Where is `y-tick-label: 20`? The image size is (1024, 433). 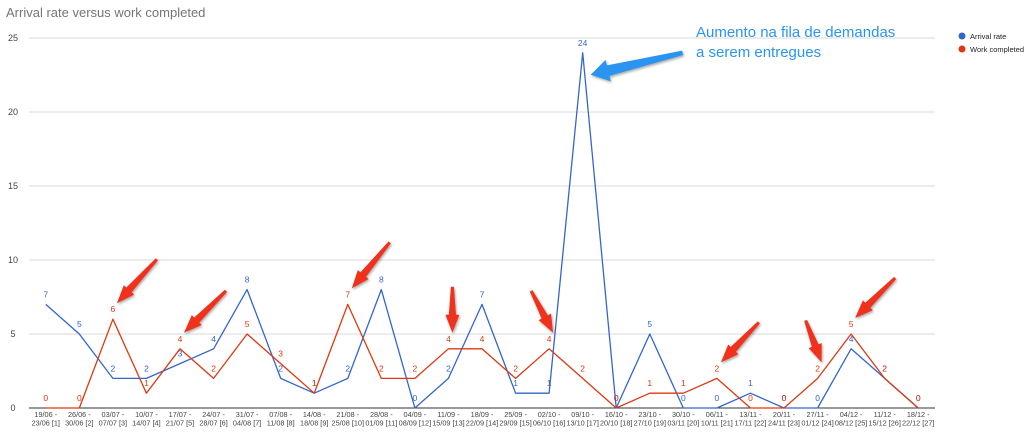 y-tick-label: 20 is located at coordinates (13, 112).